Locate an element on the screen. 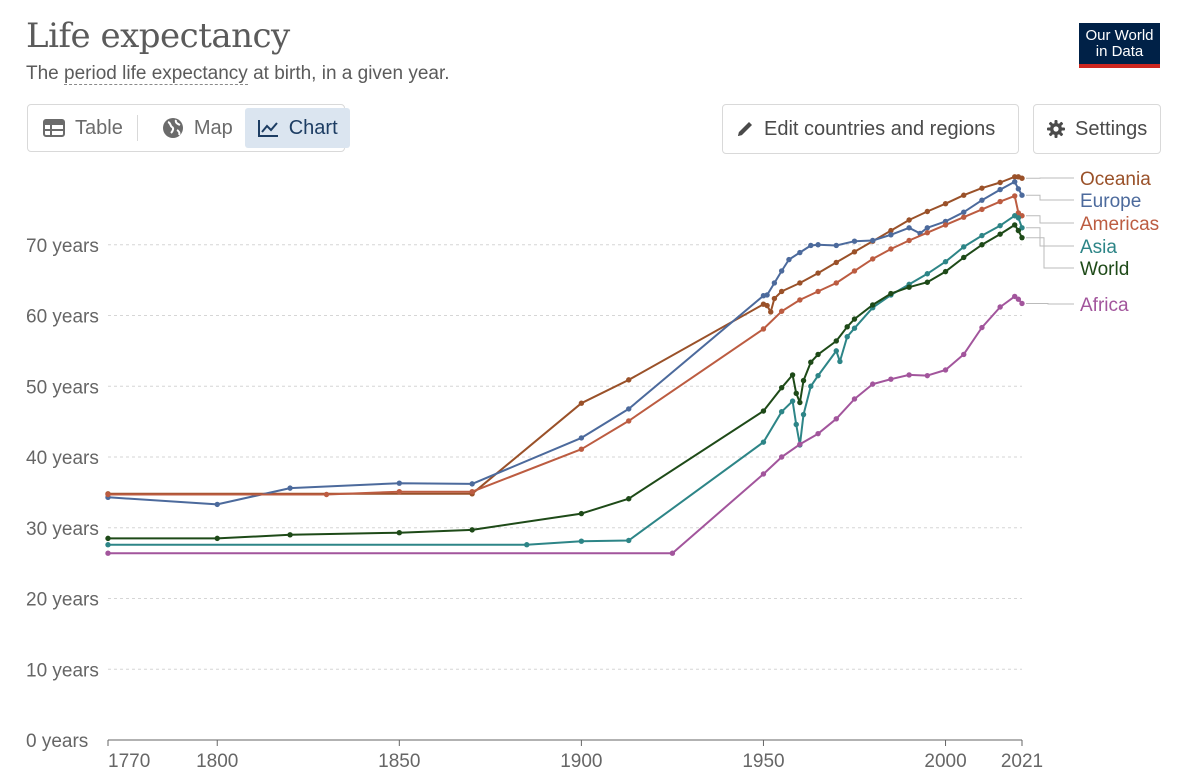  period-life-expectancy-link: period life expectancy is located at coordinates (156, 74).